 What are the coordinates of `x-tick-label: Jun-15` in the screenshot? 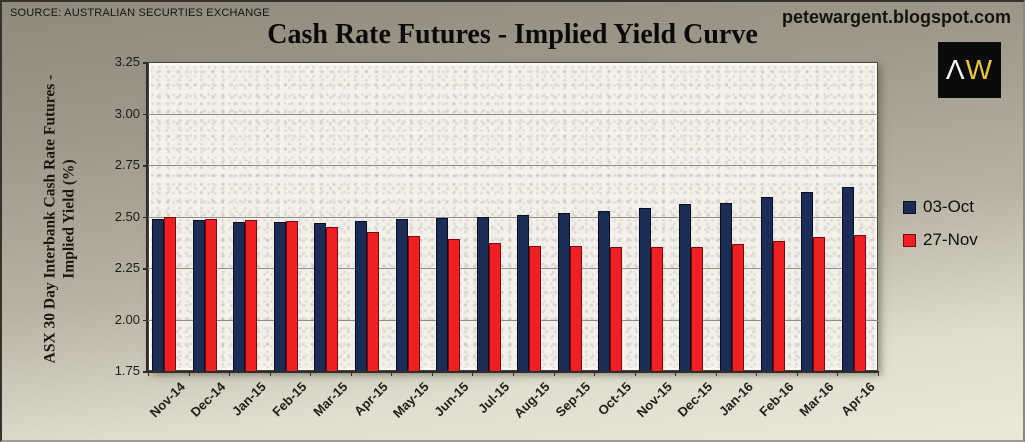 It's located at (451, 399).